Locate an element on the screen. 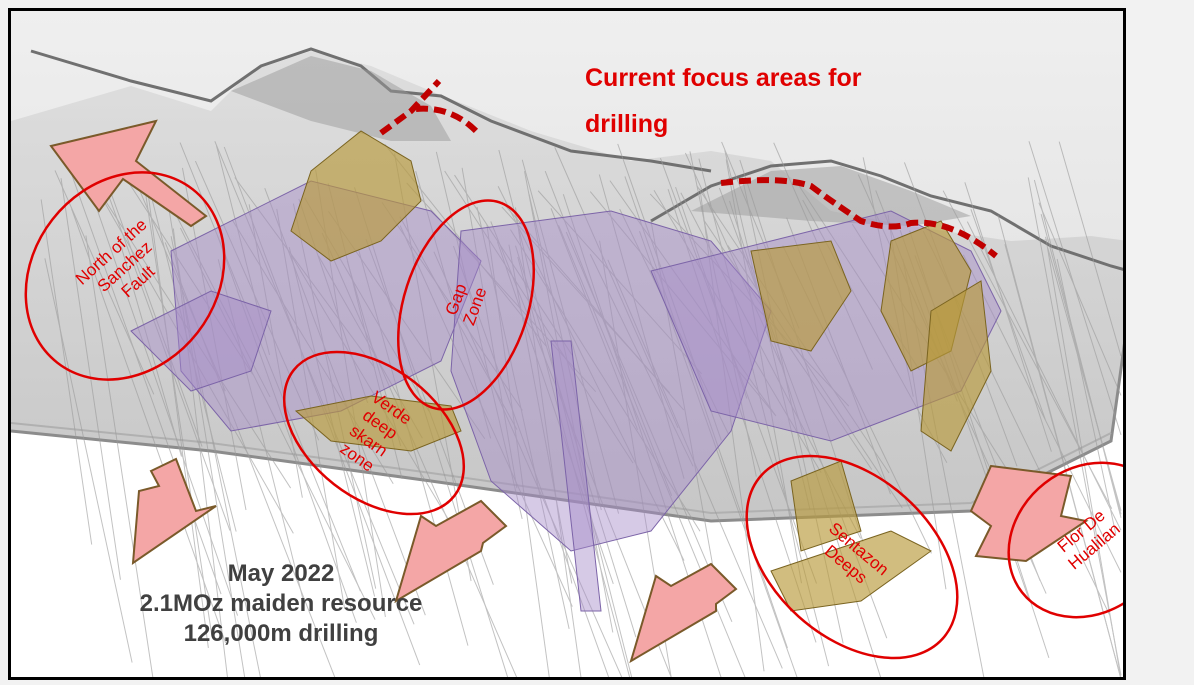 The height and width of the screenshot is (685, 1194). resource-date: May 2022 is located at coordinates (281, 573).